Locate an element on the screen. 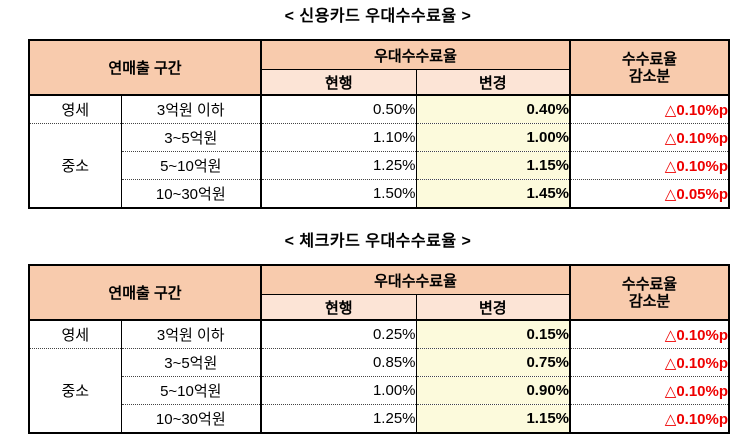 This screenshot has height=439, width=732. table-row: 영세 3억원 이하 0.25% 0.15% △0.10%p is located at coordinates (379, 334).